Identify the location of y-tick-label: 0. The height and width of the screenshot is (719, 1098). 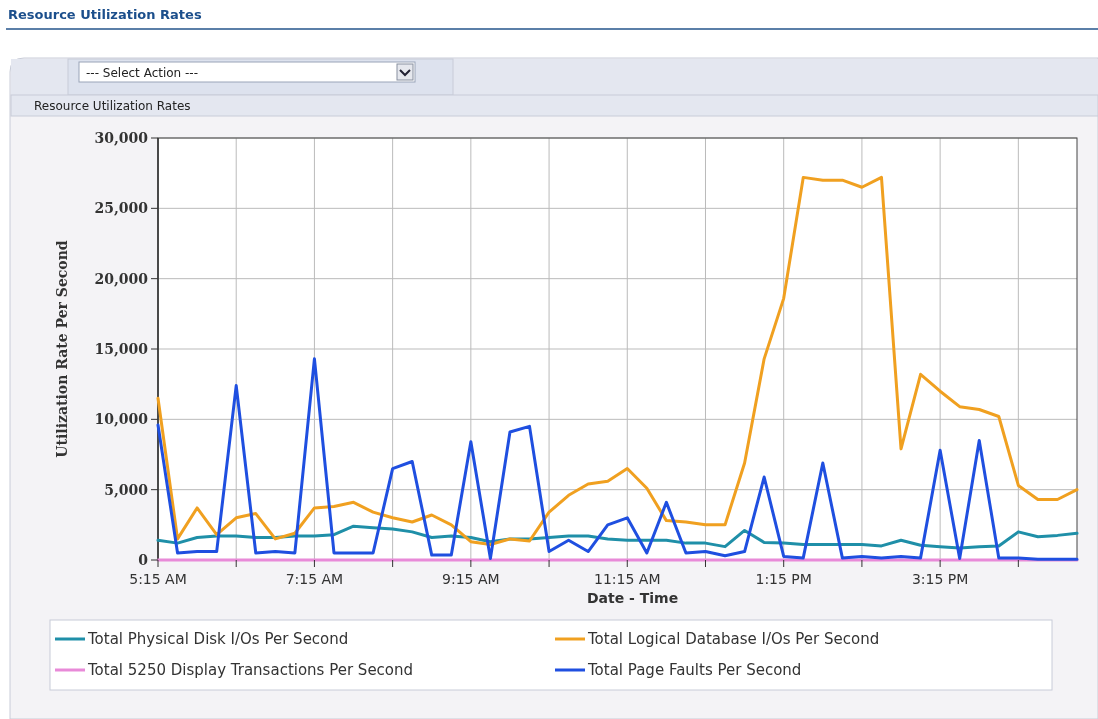
(143, 560).